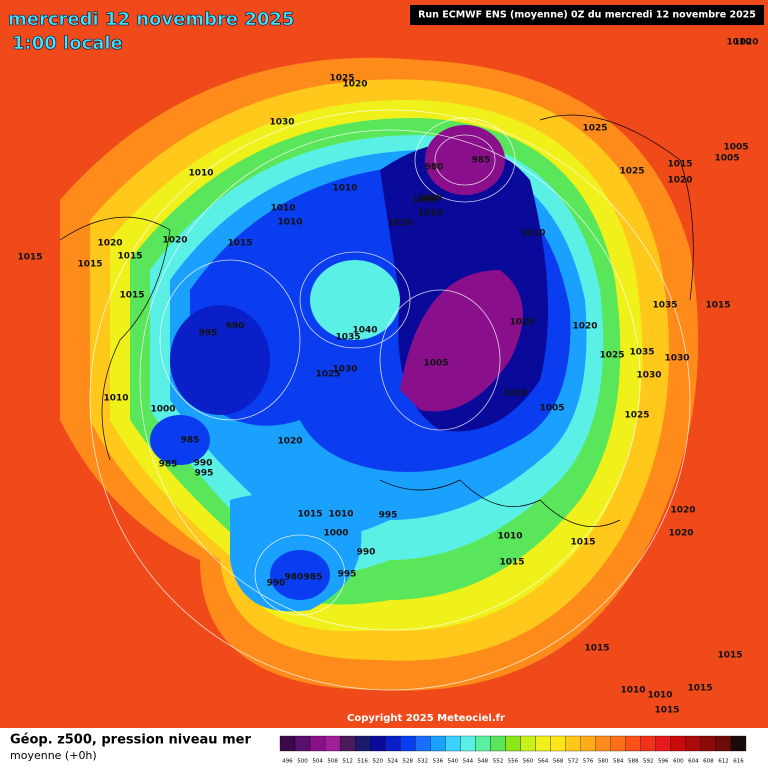 The image size is (768, 772). What do you see at coordinates (377, 762) in the screenshot?
I see `legend-label: 520` at bounding box center [377, 762].